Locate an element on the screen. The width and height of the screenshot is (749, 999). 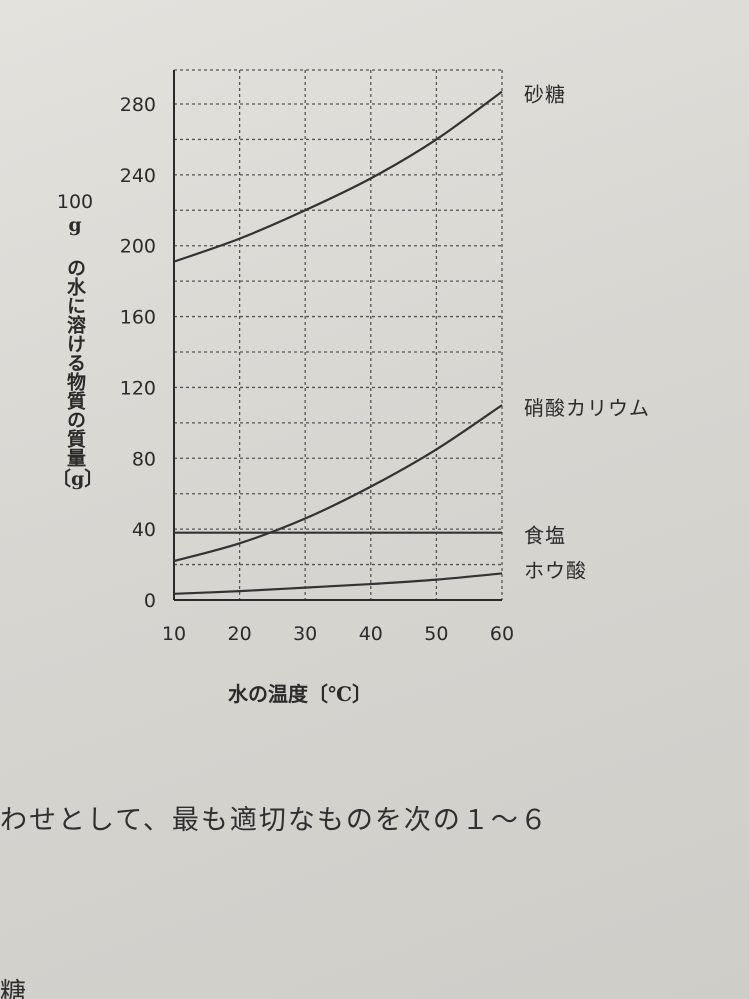
question-text-line: わせとして、最も適切なものを次の１～６ is located at coordinates (274, 820).